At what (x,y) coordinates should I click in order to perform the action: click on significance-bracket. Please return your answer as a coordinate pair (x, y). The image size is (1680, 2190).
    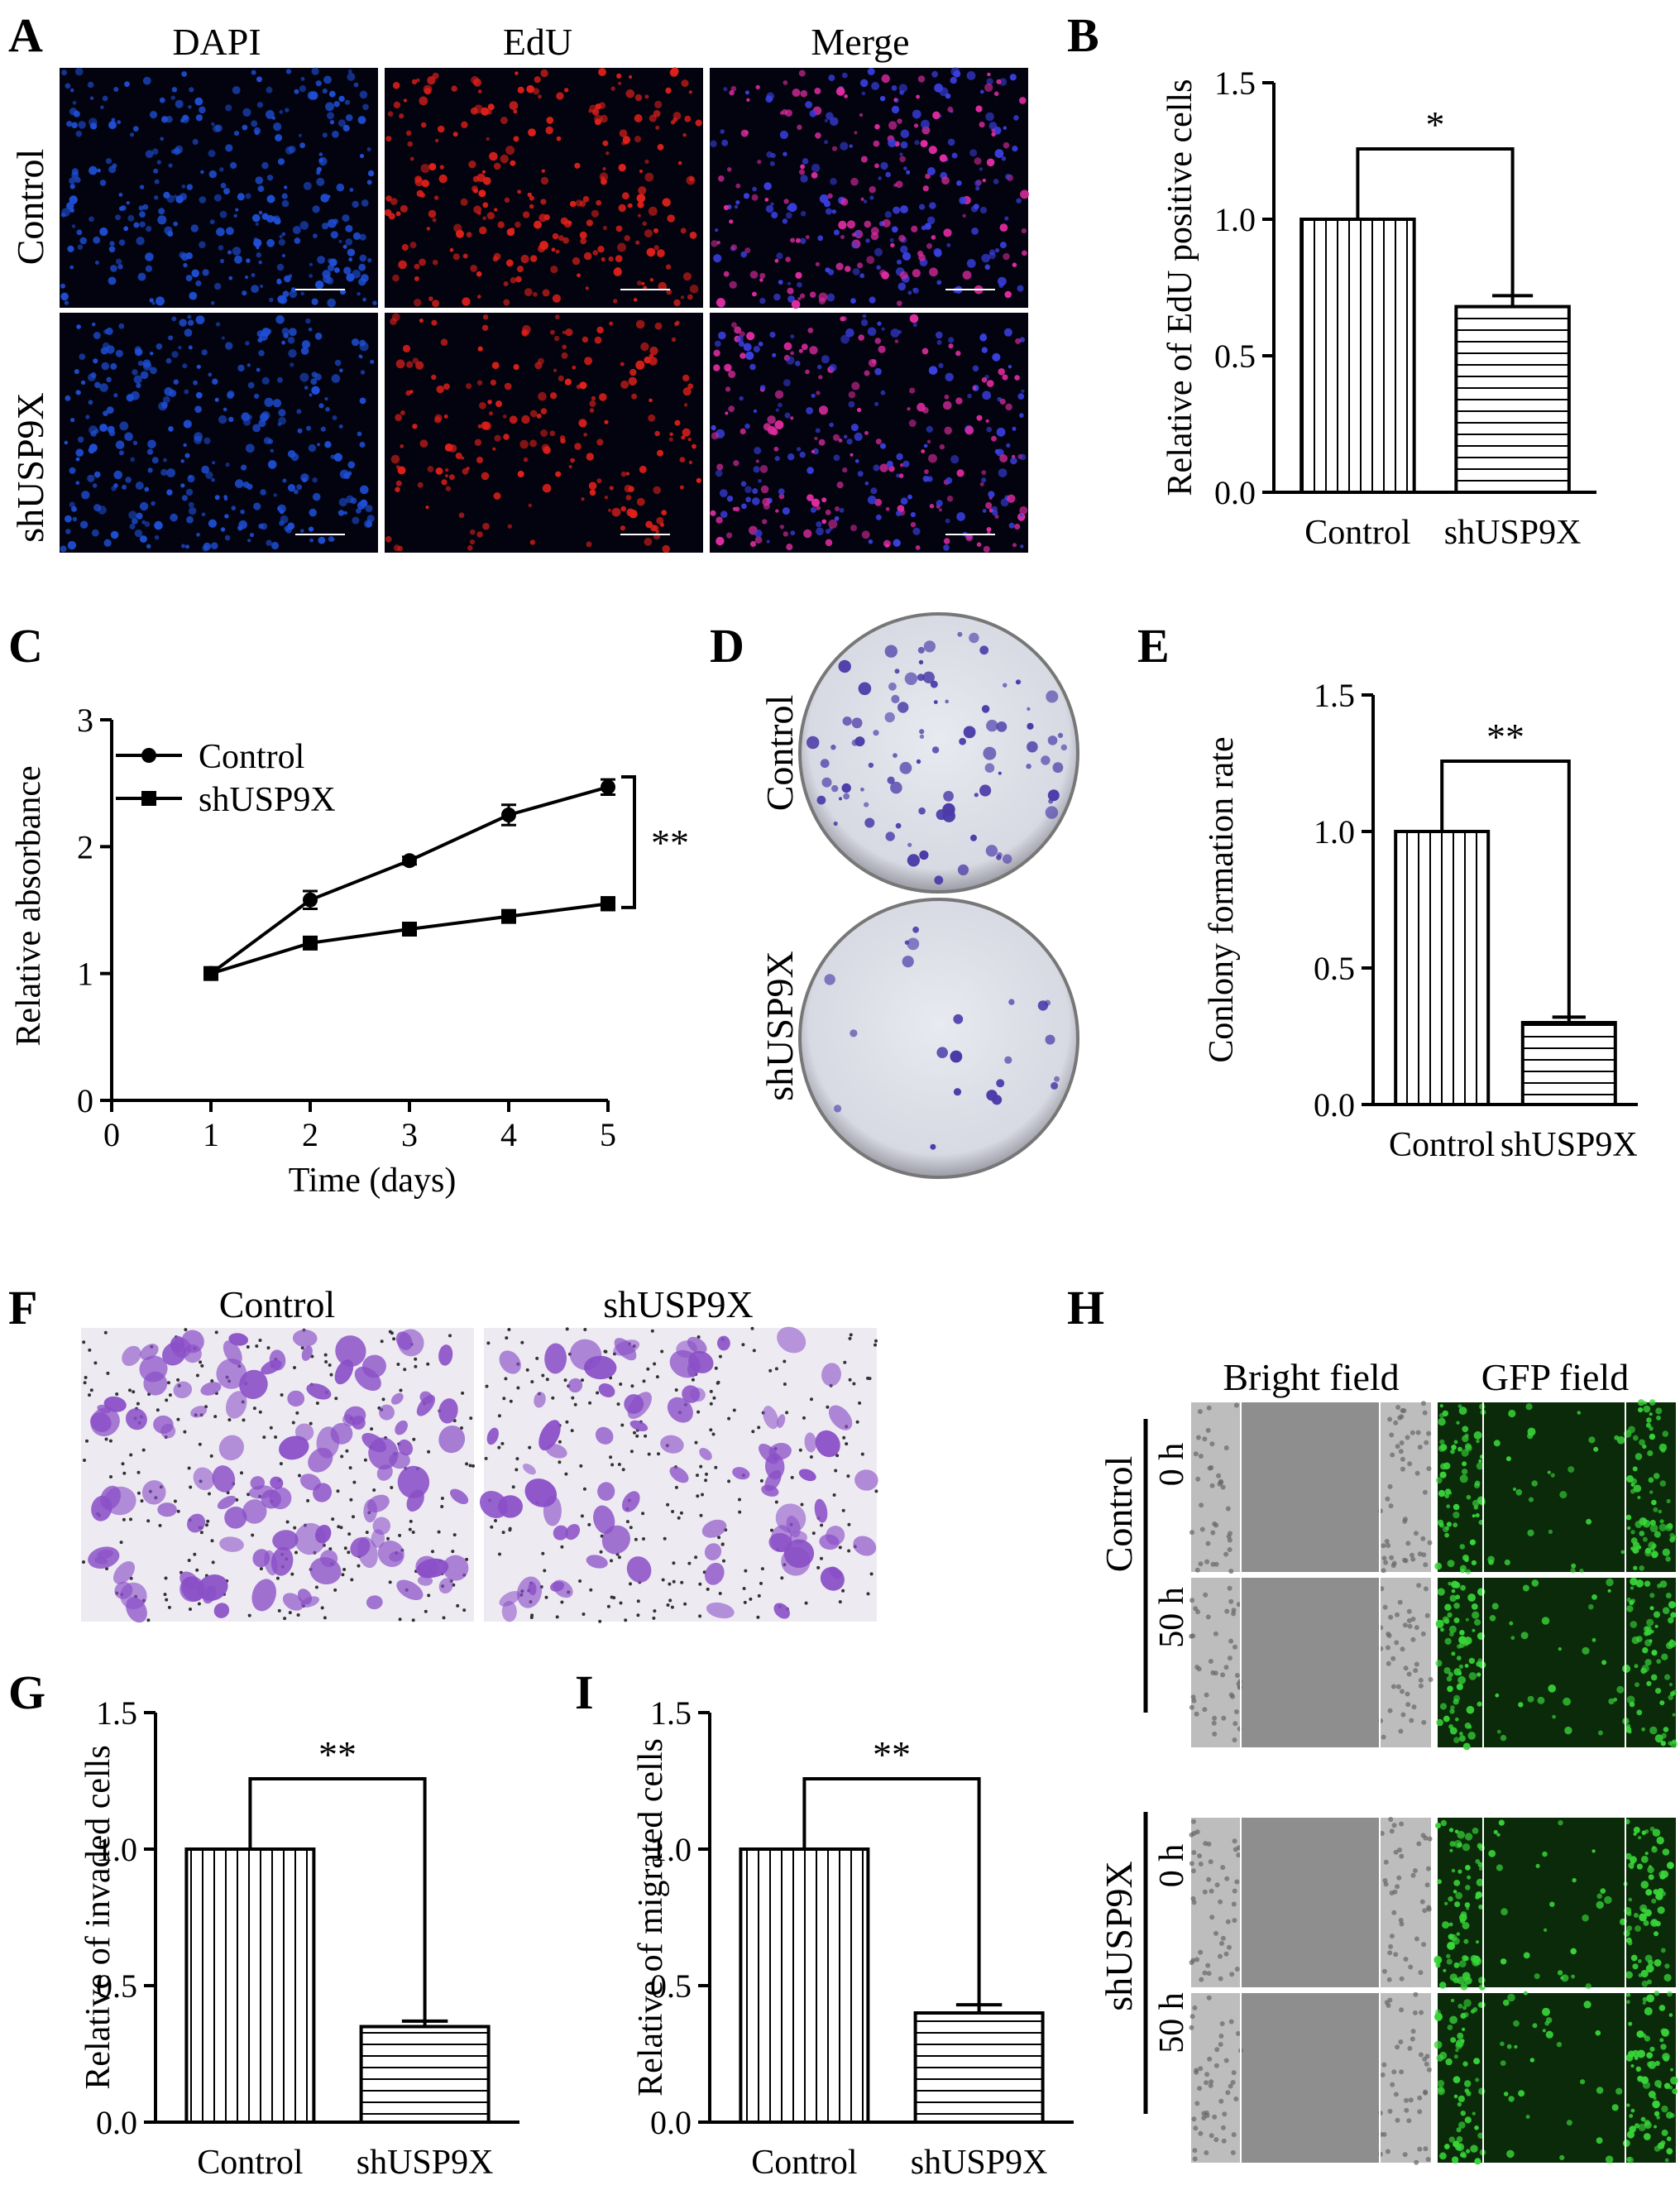
    Looking at the image, I should click on (628, 842).